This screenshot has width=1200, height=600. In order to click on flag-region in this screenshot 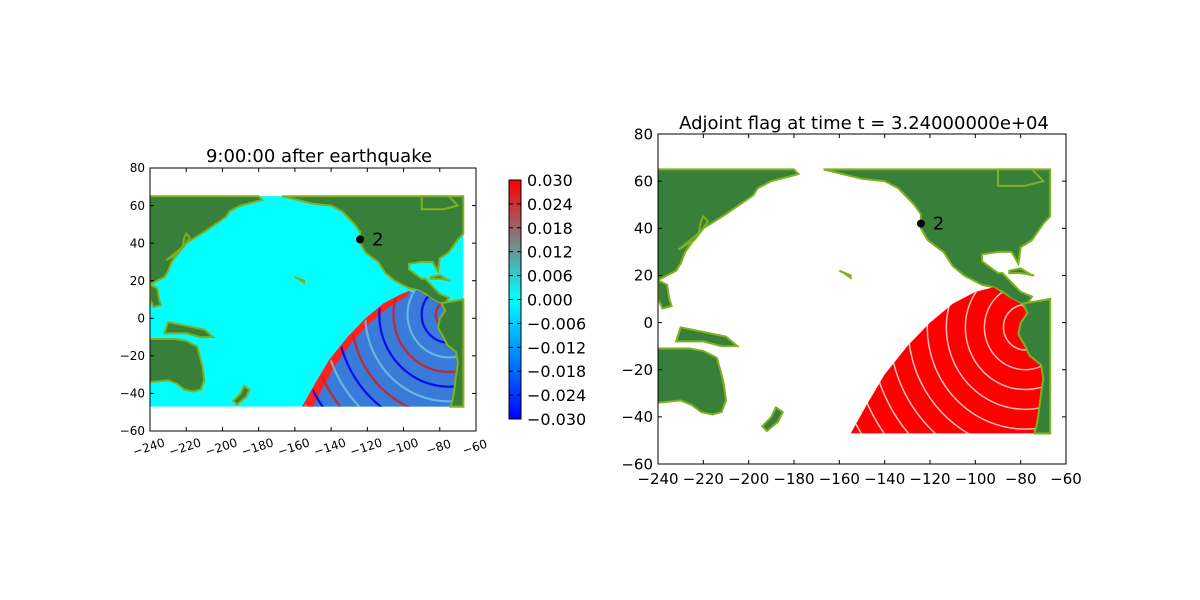, I will do `click(947, 360)`.